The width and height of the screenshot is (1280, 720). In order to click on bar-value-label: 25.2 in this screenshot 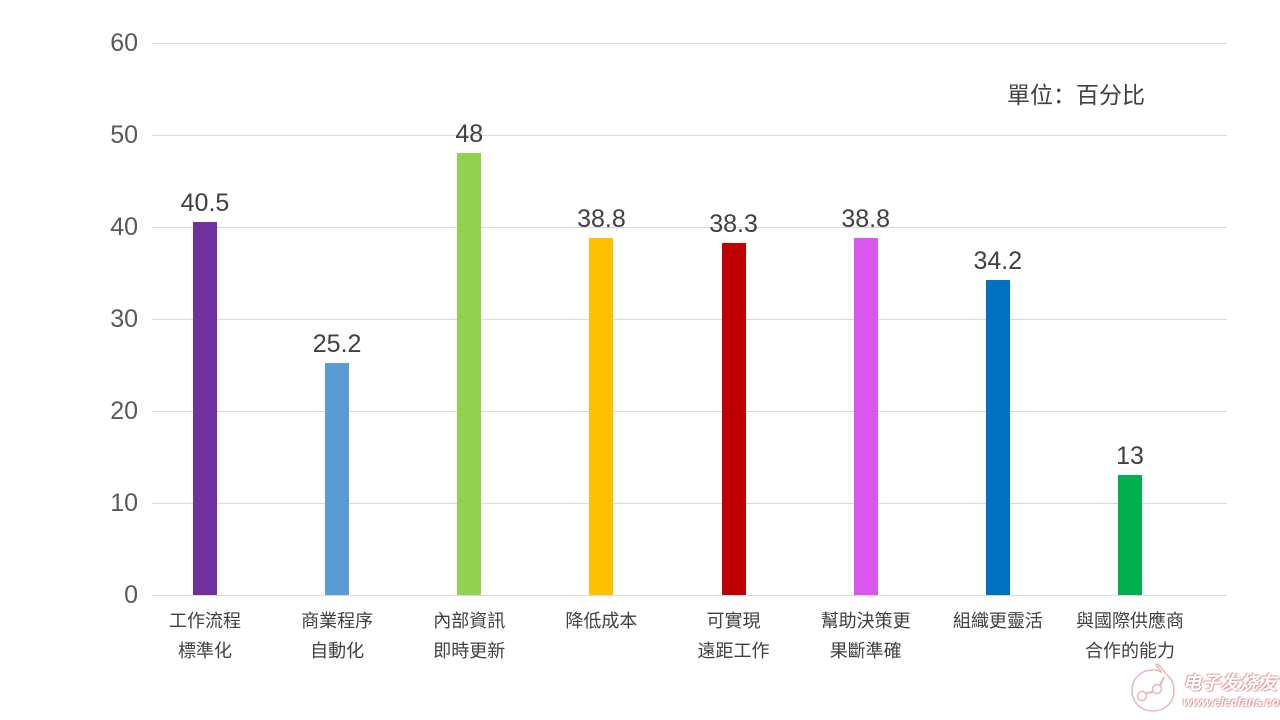, I will do `click(337, 344)`.